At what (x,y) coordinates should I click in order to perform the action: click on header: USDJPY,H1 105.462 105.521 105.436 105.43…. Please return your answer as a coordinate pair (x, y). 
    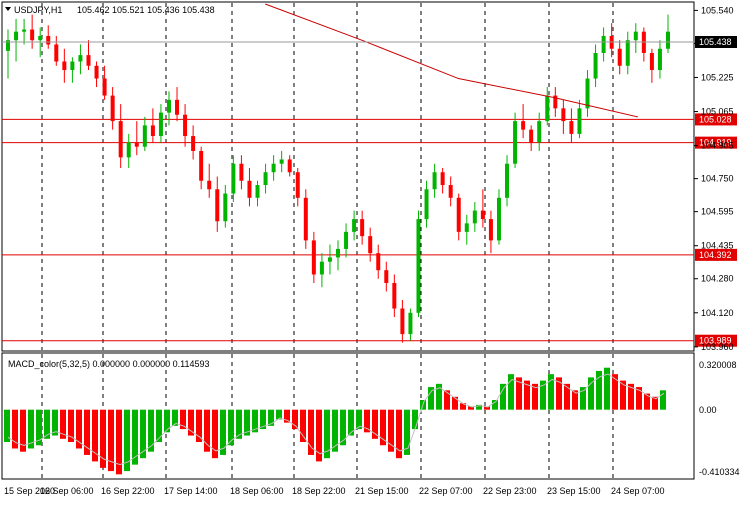
    Looking at the image, I should click on (110, 10).